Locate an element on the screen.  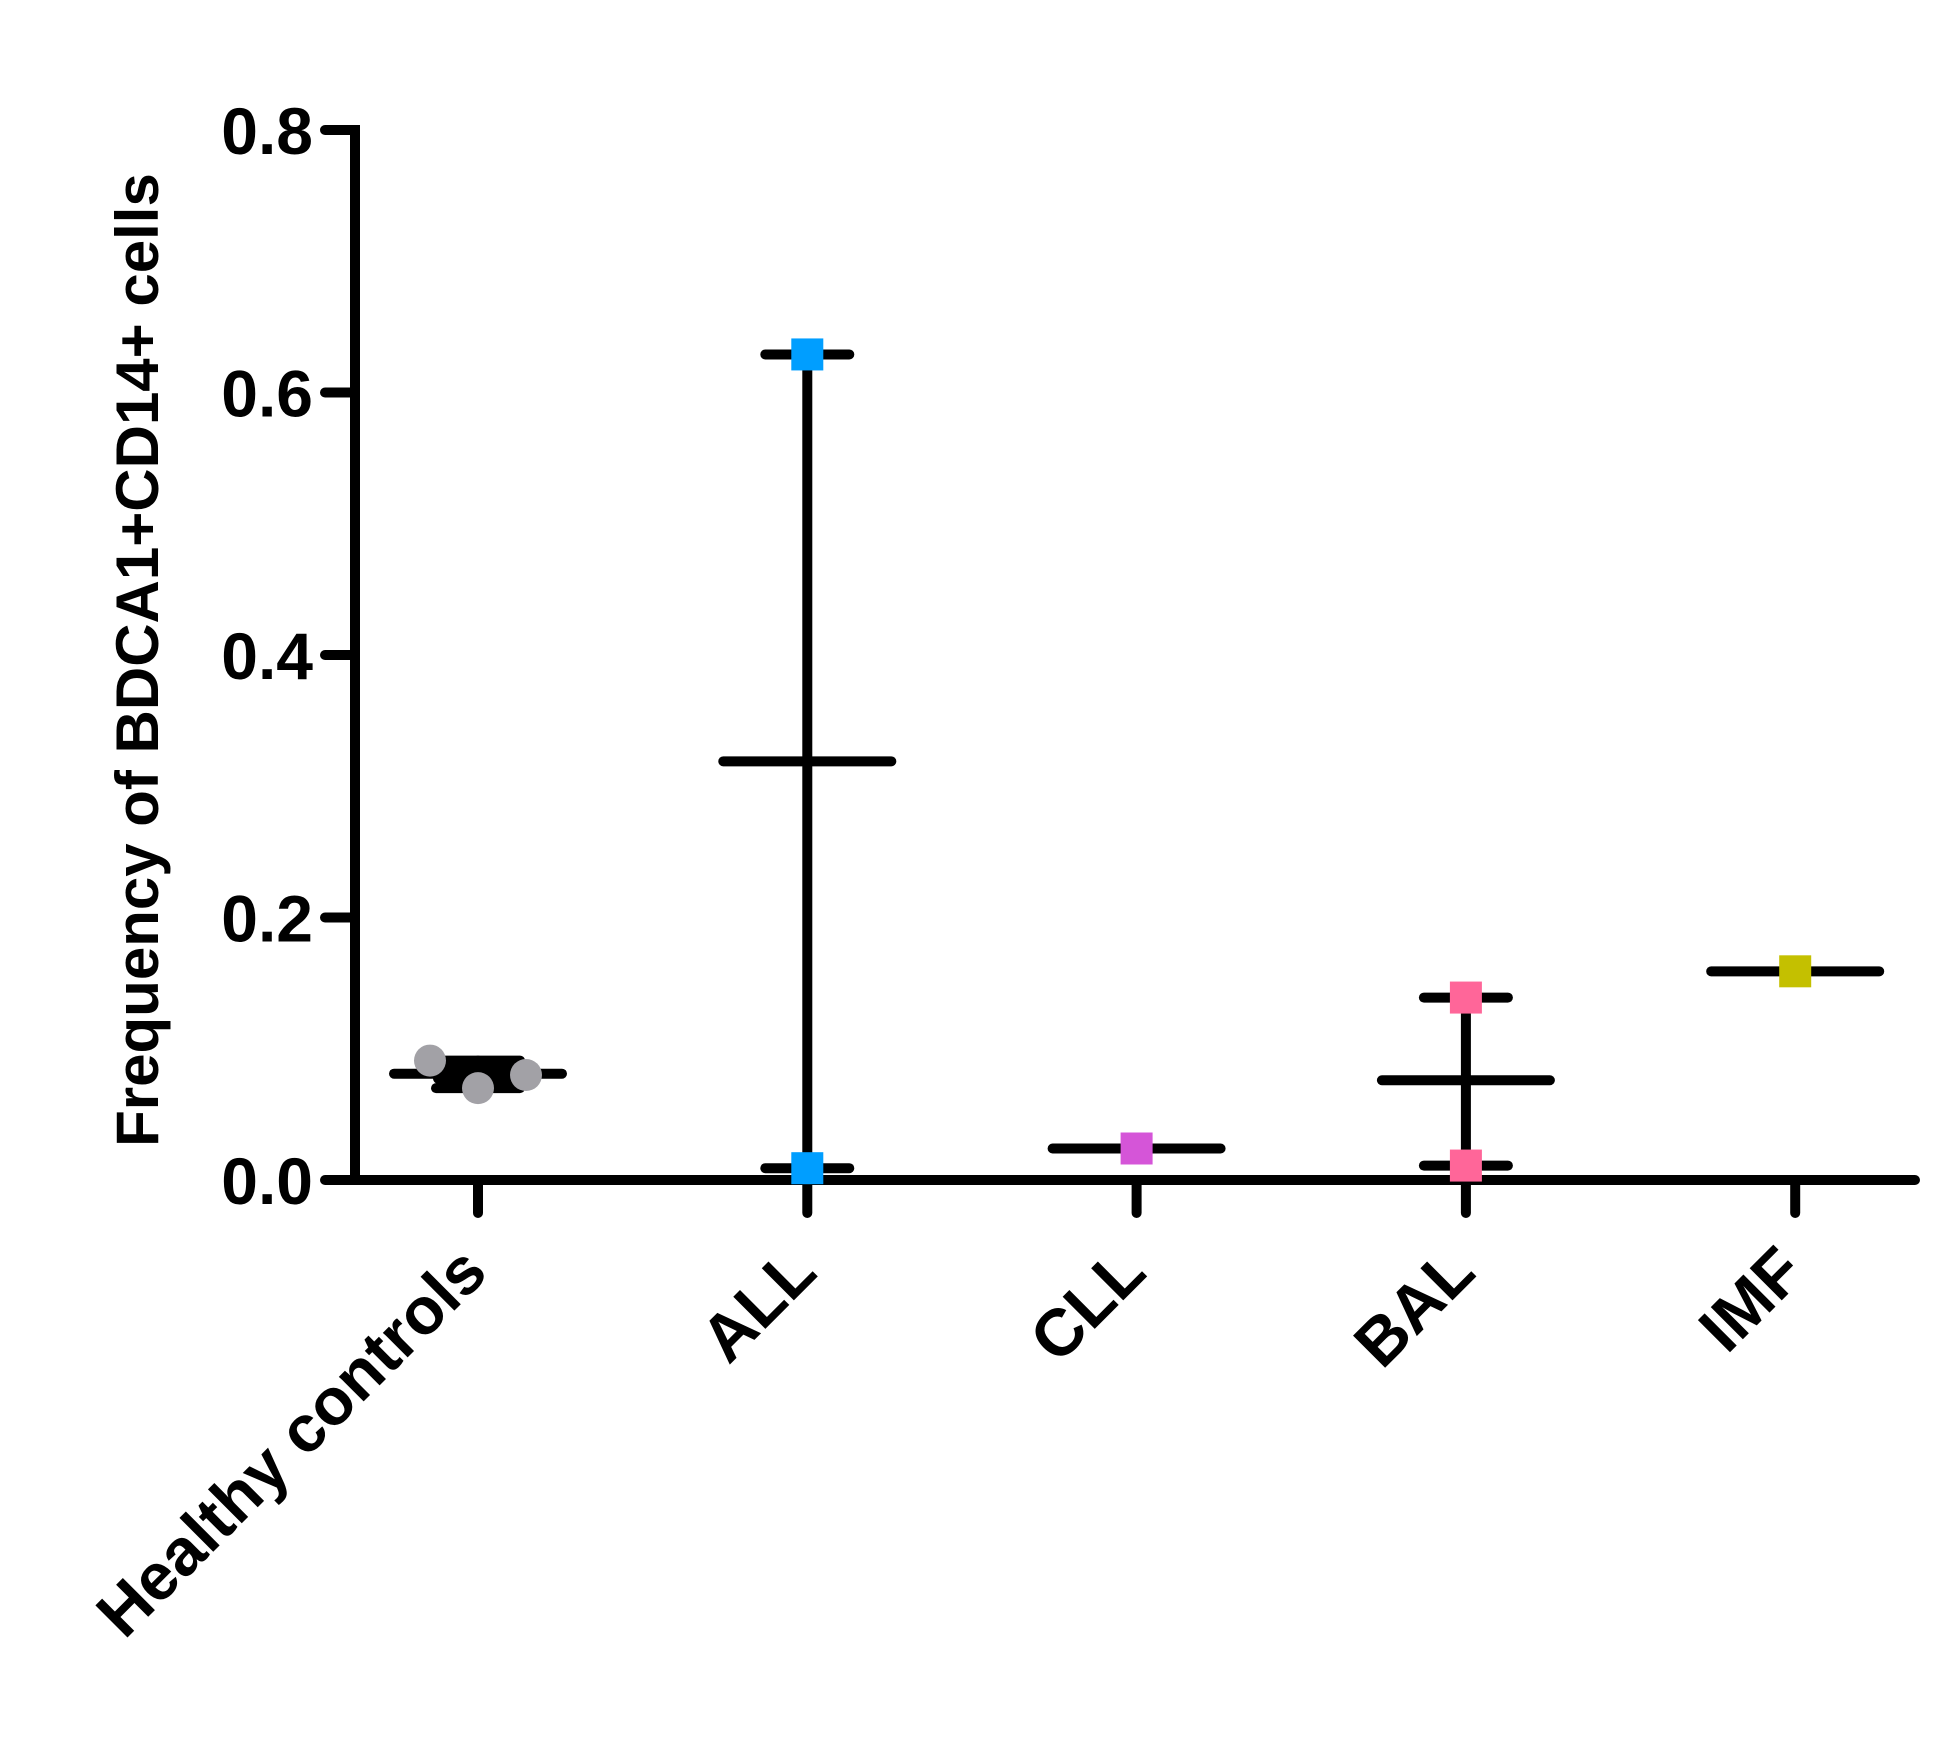
series-bal is located at coordinates (1465, 1081).